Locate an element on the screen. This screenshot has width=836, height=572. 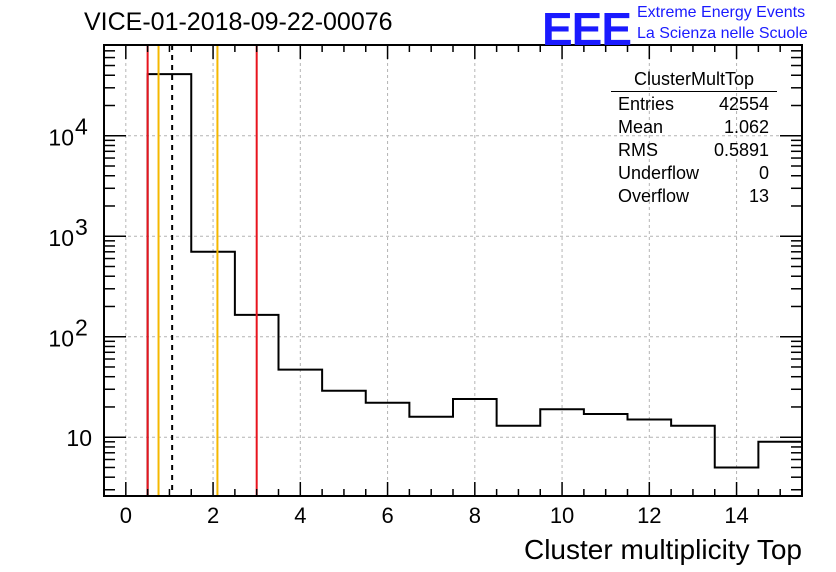
x-tick-label: 6 is located at coordinates (387, 515).